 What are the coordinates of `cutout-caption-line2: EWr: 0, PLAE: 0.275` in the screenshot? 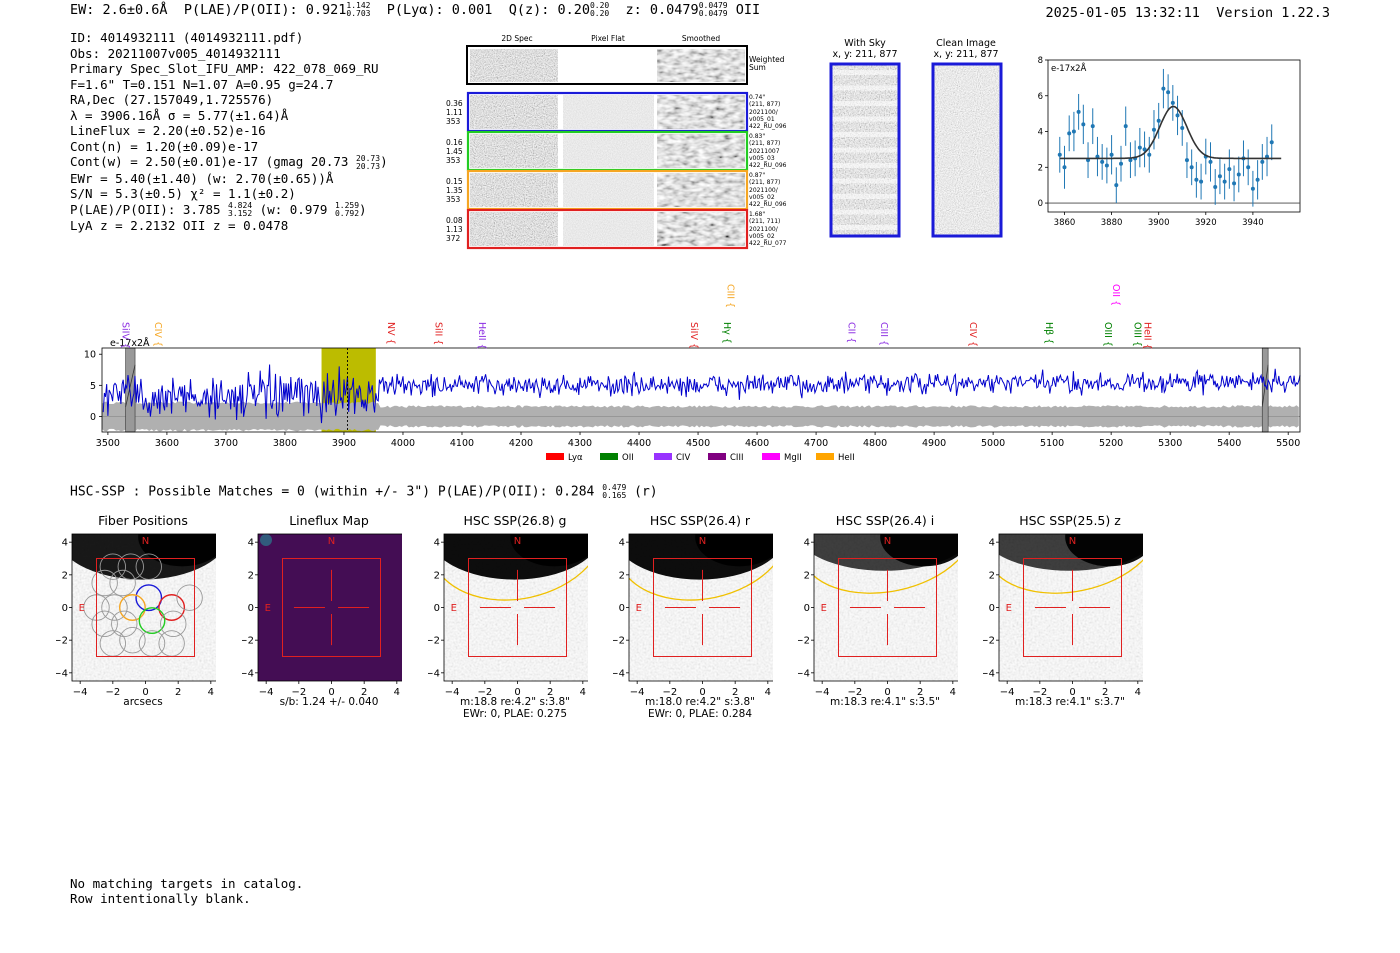 It's located at (515, 714).